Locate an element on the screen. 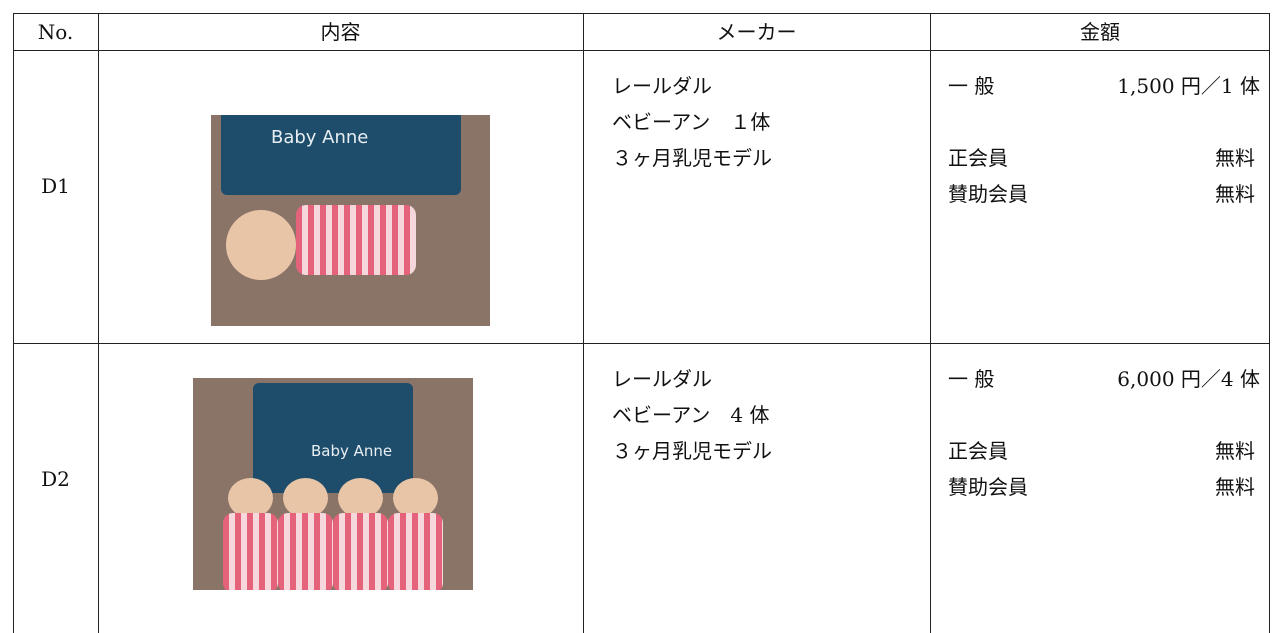 Image resolution: width=1285 pixels, height=633 pixels. header-cell: No. is located at coordinates (55, 32).